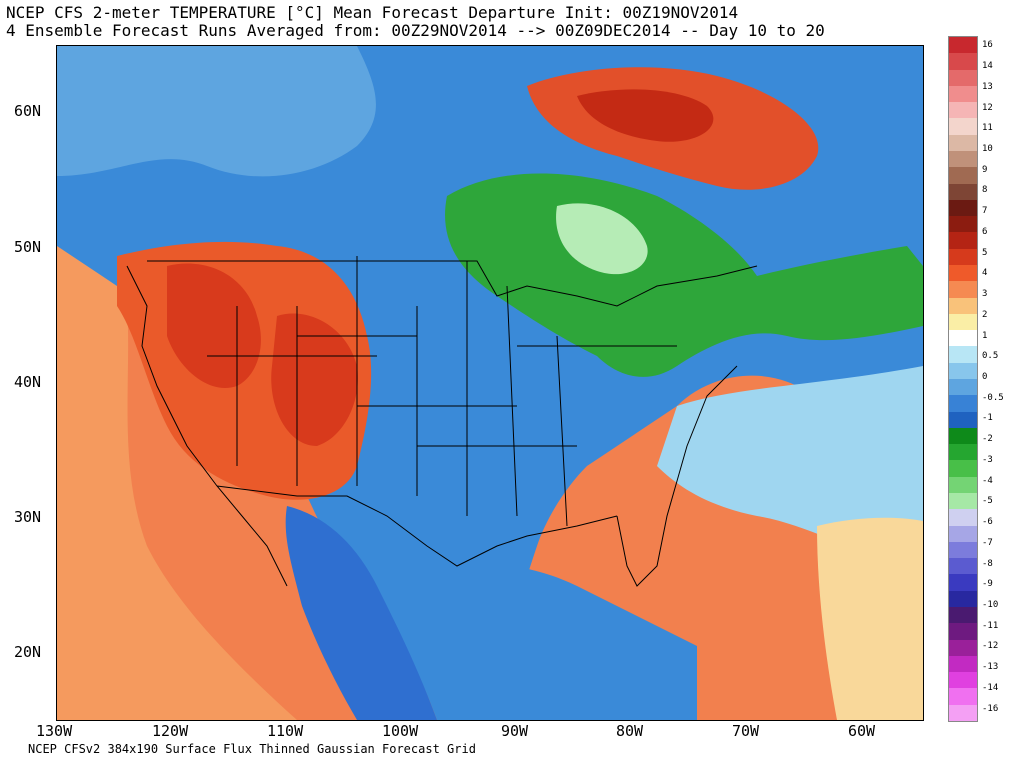  What do you see at coordinates (985, 231) in the screenshot?
I see `legend-label: 6` at bounding box center [985, 231].